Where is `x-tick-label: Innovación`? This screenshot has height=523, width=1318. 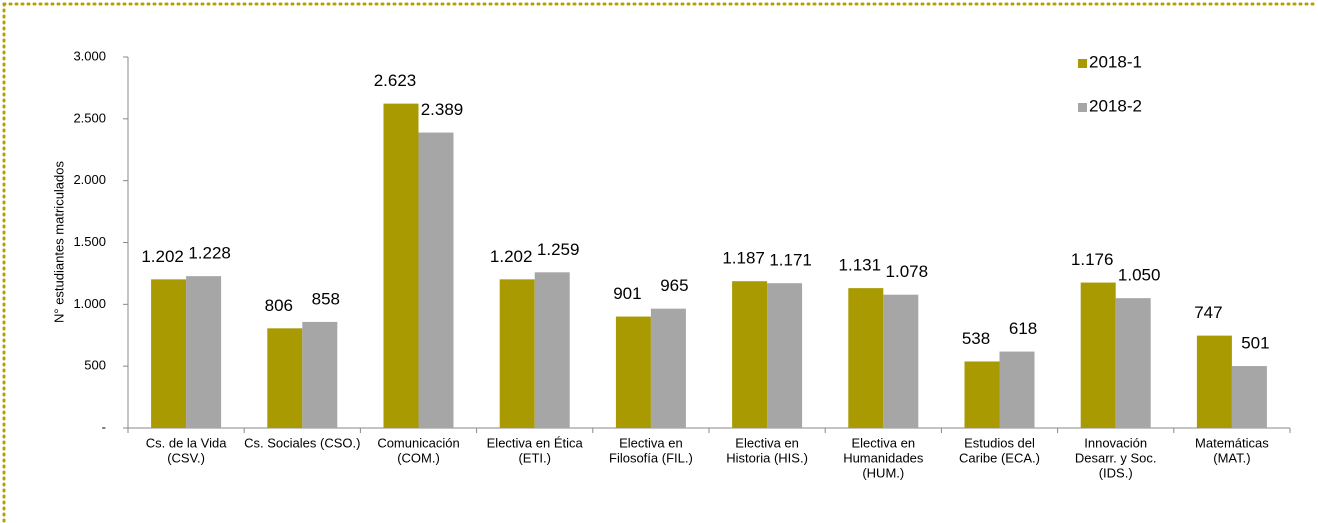
x-tick-label: Innovación is located at coordinates (1115, 442).